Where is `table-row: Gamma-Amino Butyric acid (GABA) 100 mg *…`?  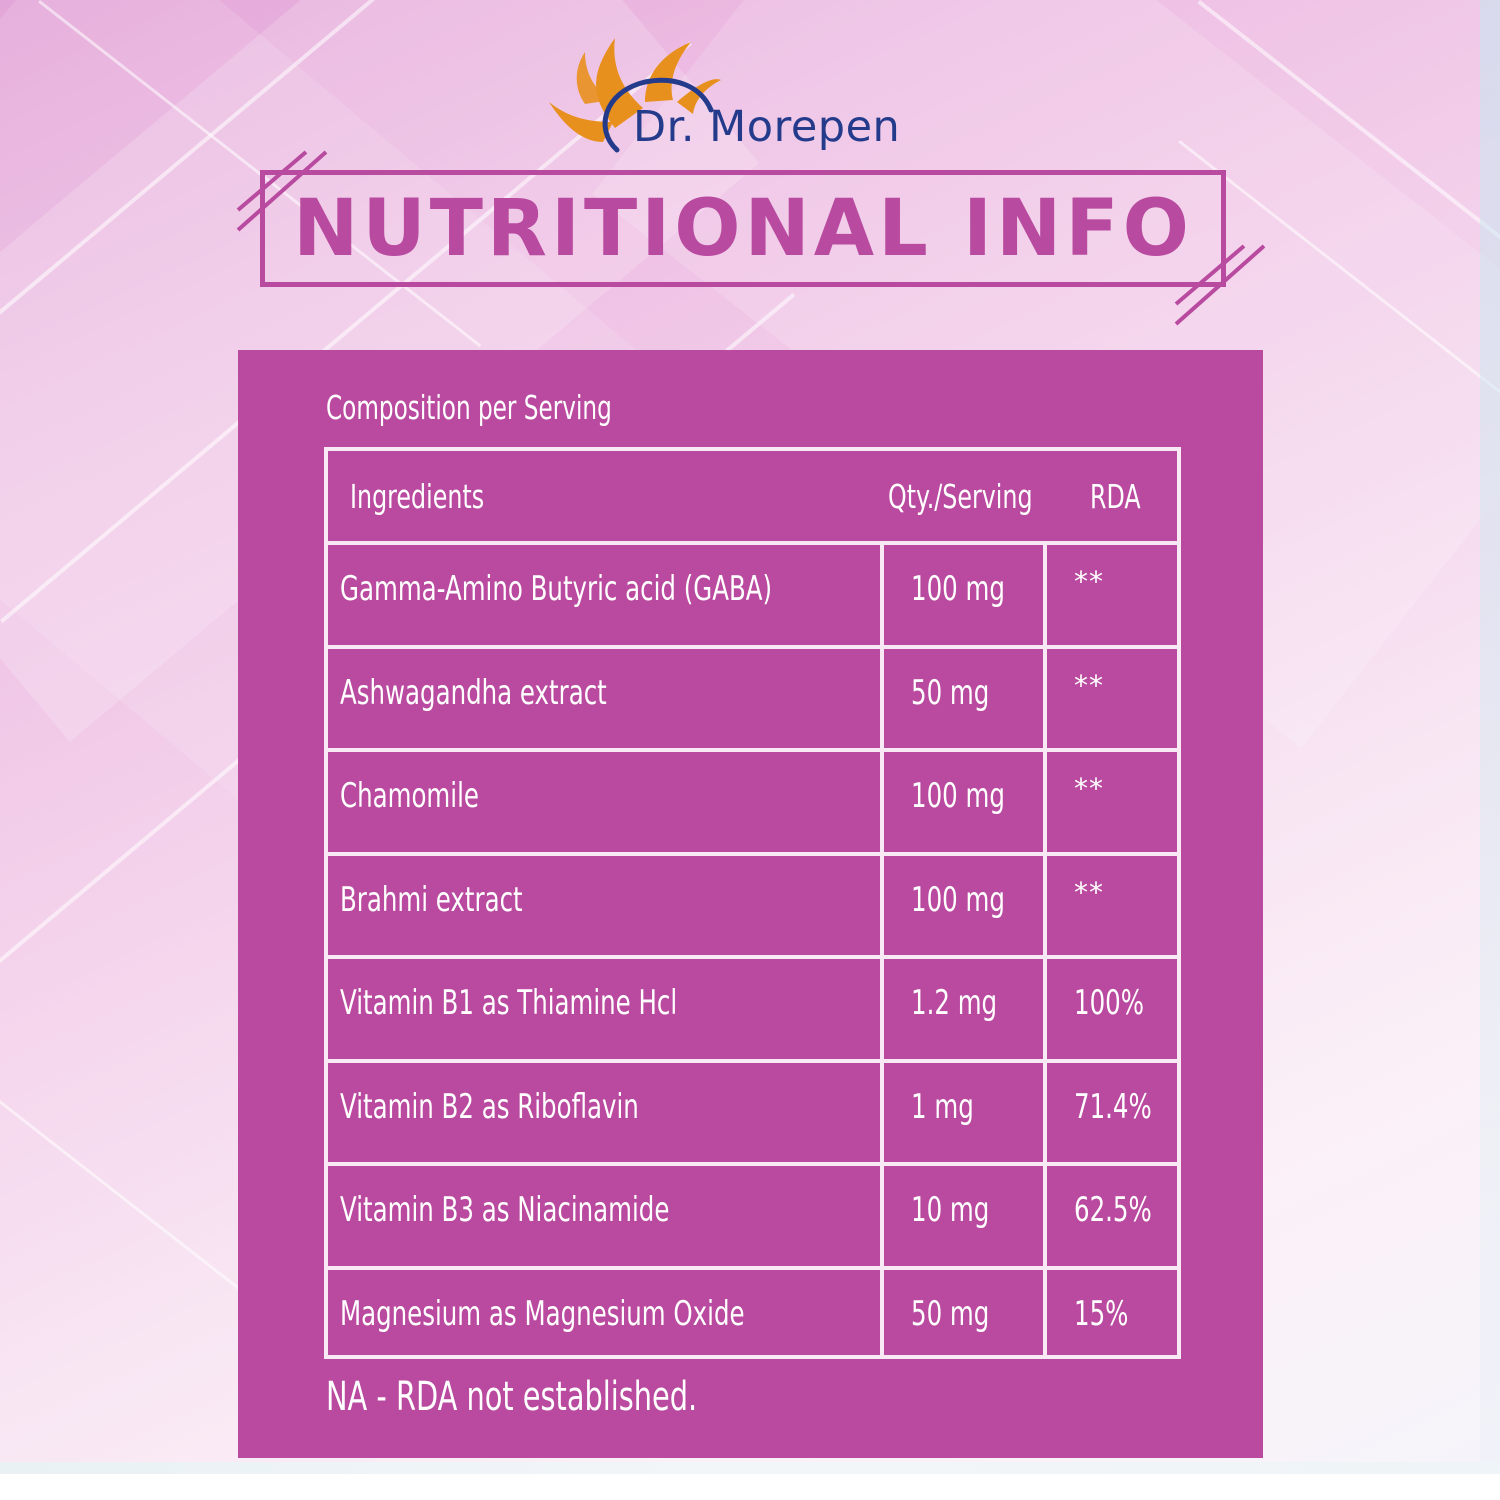 table-row: Gamma-Amino Butyric acid (GABA) 100 mg *… is located at coordinates (752, 597).